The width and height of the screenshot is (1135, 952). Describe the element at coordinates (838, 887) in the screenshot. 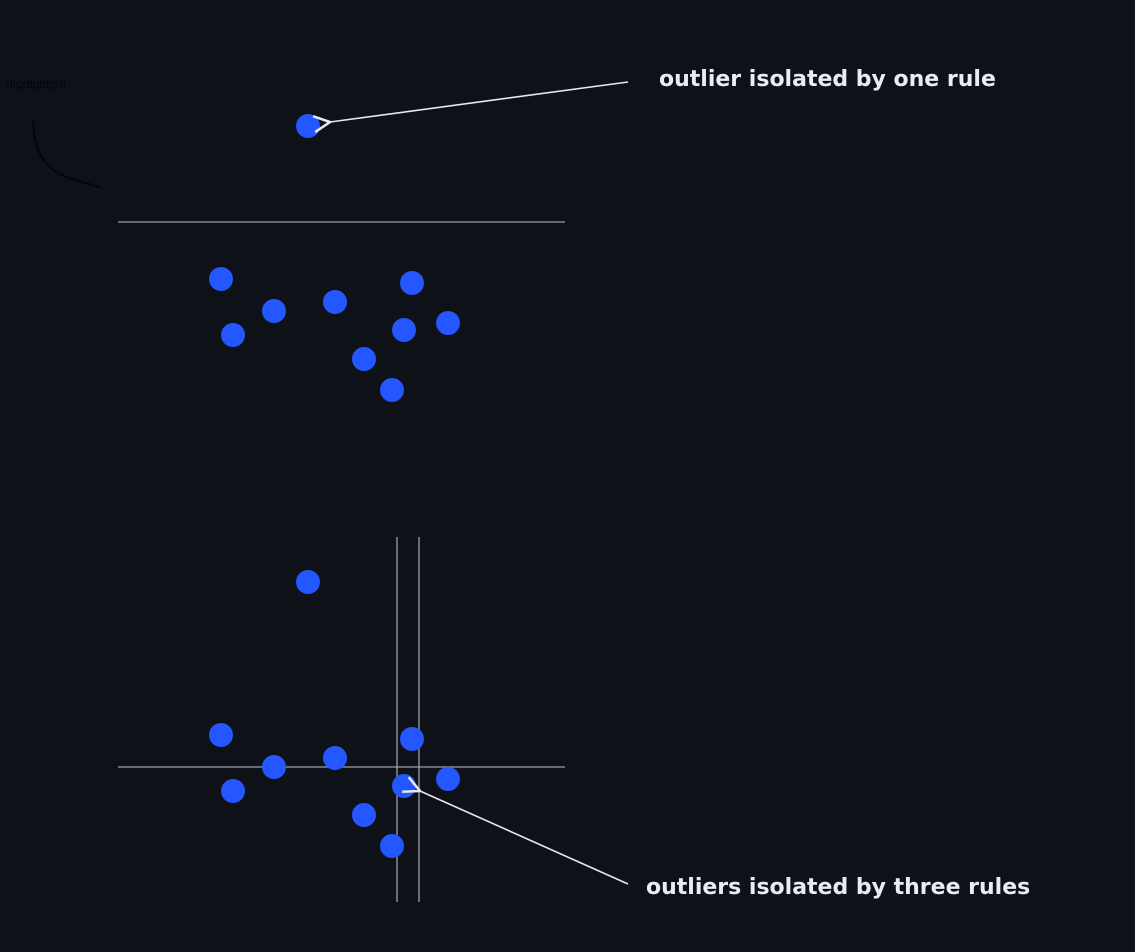

I see `bottom-annotation-label: outliers isolated by three rules` at that location.